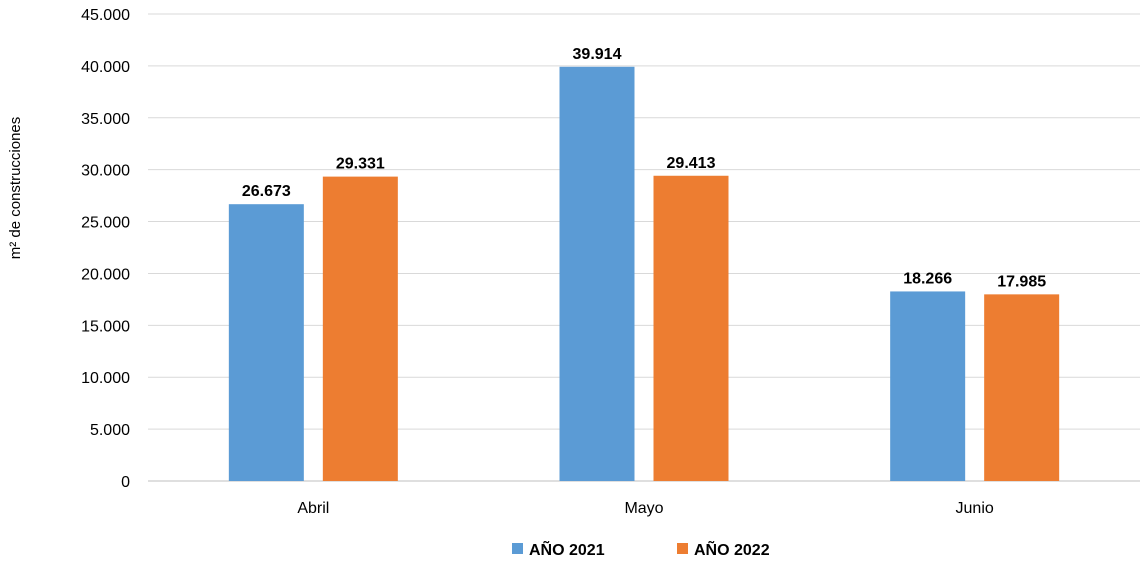 This screenshot has width=1148, height=568. I want to click on legend-label: AÑO 2021, so click(567, 549).